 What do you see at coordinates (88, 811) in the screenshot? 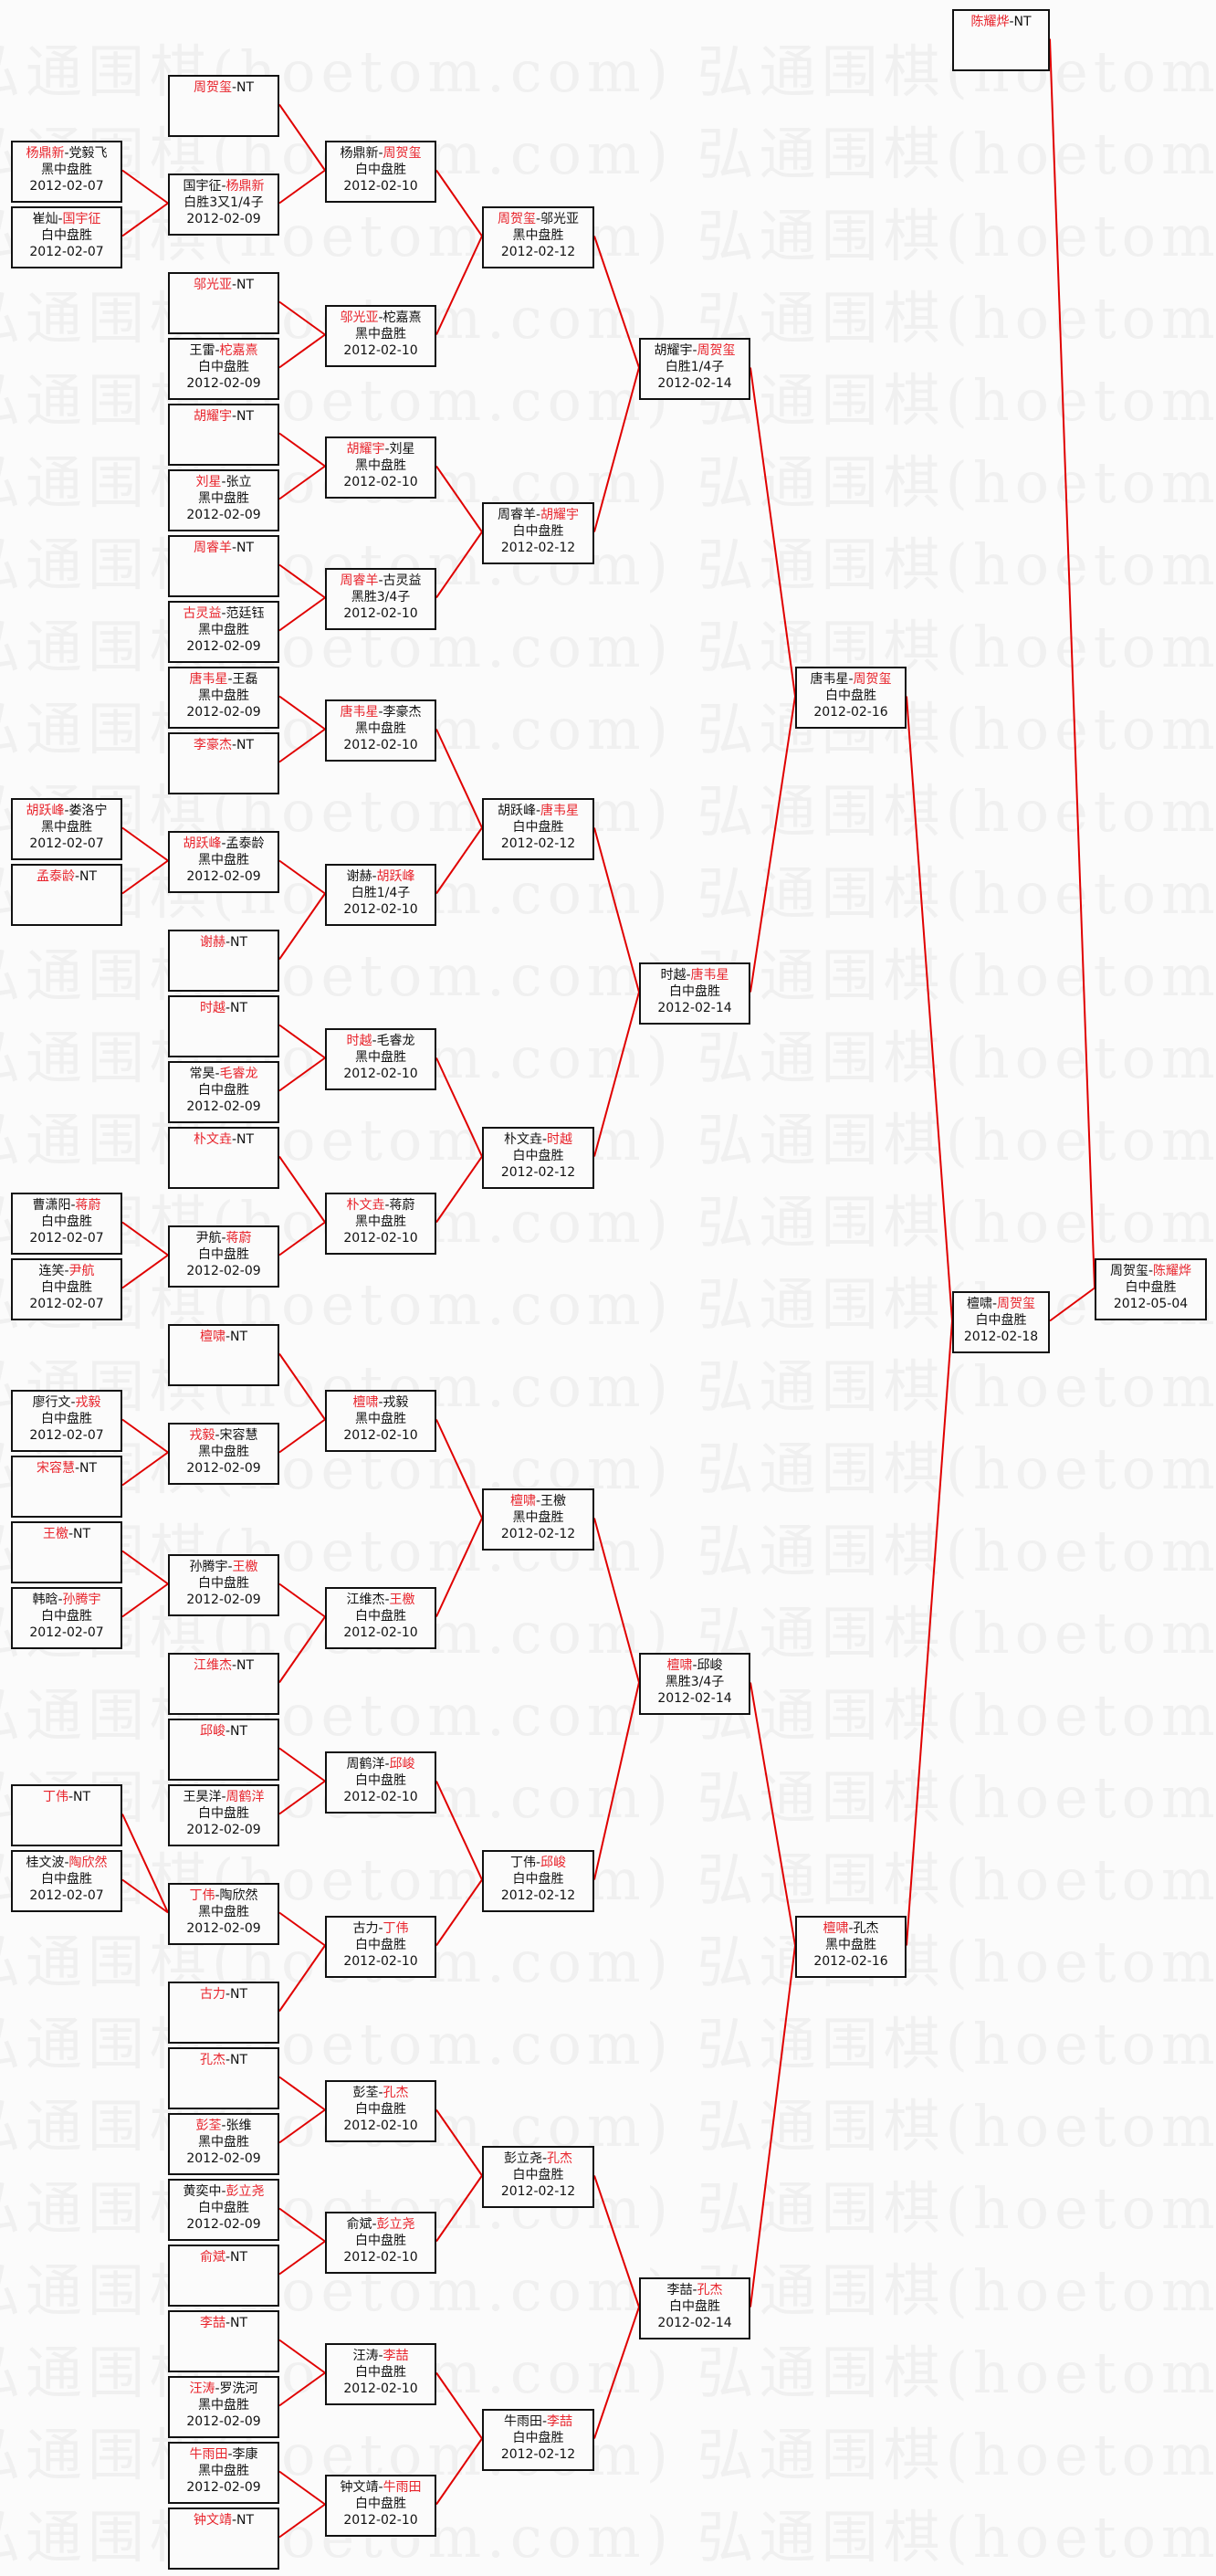
I see `player-name: 娄洛宁` at bounding box center [88, 811].